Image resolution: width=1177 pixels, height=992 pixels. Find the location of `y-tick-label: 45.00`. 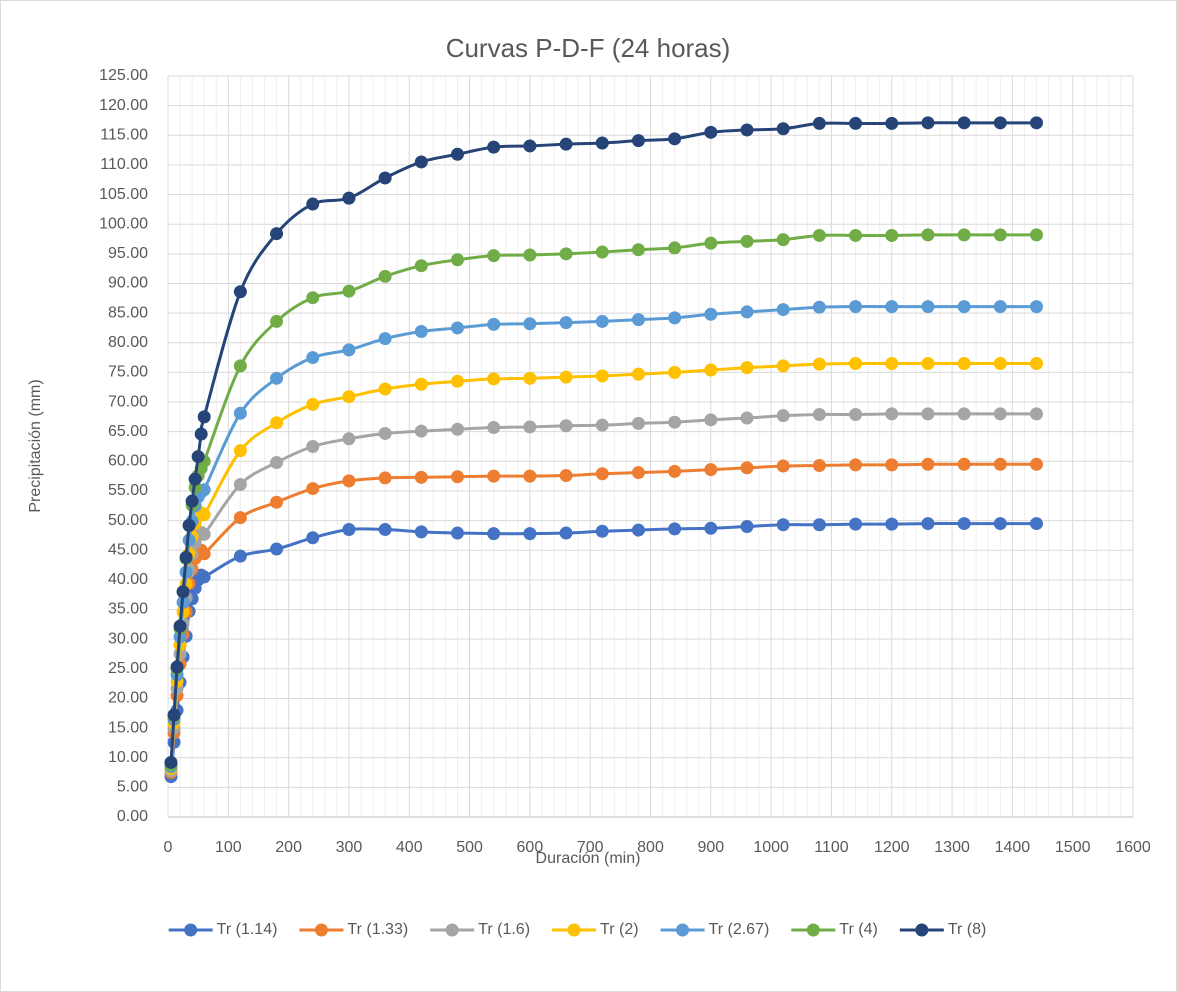

y-tick-label: 45.00 is located at coordinates (128, 549).